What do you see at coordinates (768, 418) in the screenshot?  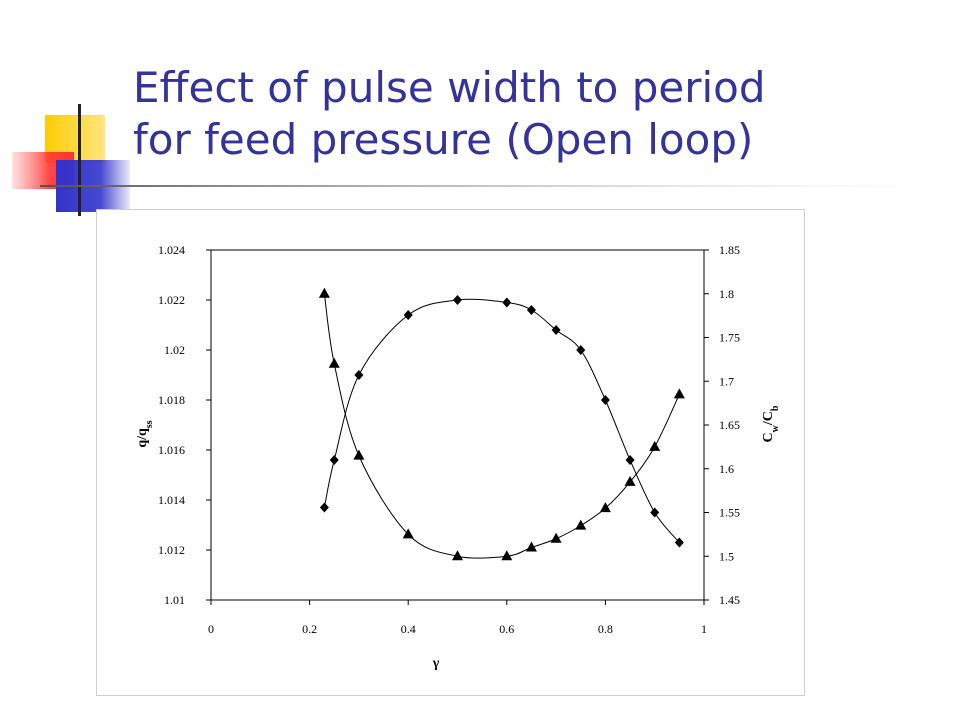 I see `y2-axis-title-mid: /C` at bounding box center [768, 418].